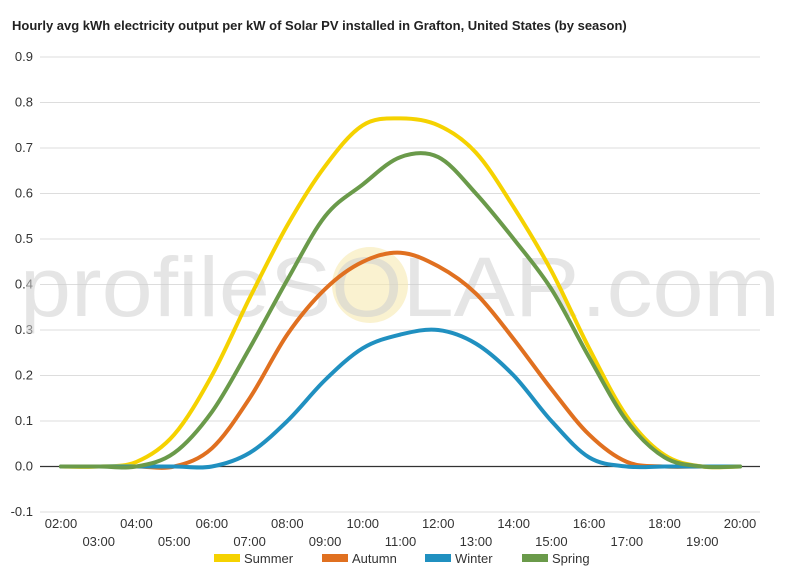 This screenshot has height=570, width=800. Describe the element at coordinates (136, 523) in the screenshot. I see `x-tick-label: 04:00` at that location.